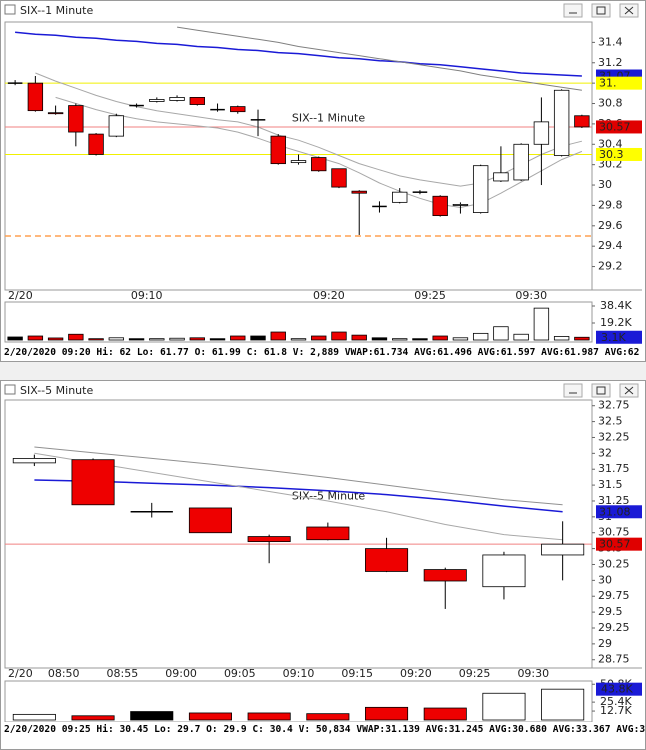  What do you see at coordinates (615, 511) in the screenshot?
I see `price-label: 31.08` at bounding box center [615, 511].